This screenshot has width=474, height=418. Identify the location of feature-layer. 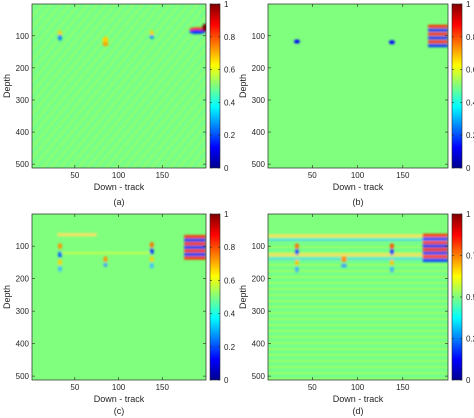
(131, 35).